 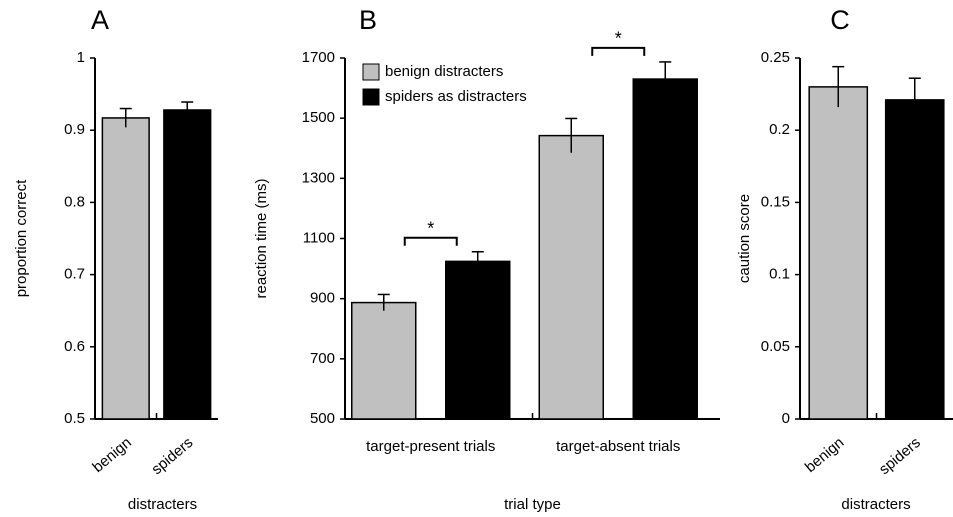 I want to click on panel-label: B, so click(x=368, y=20).